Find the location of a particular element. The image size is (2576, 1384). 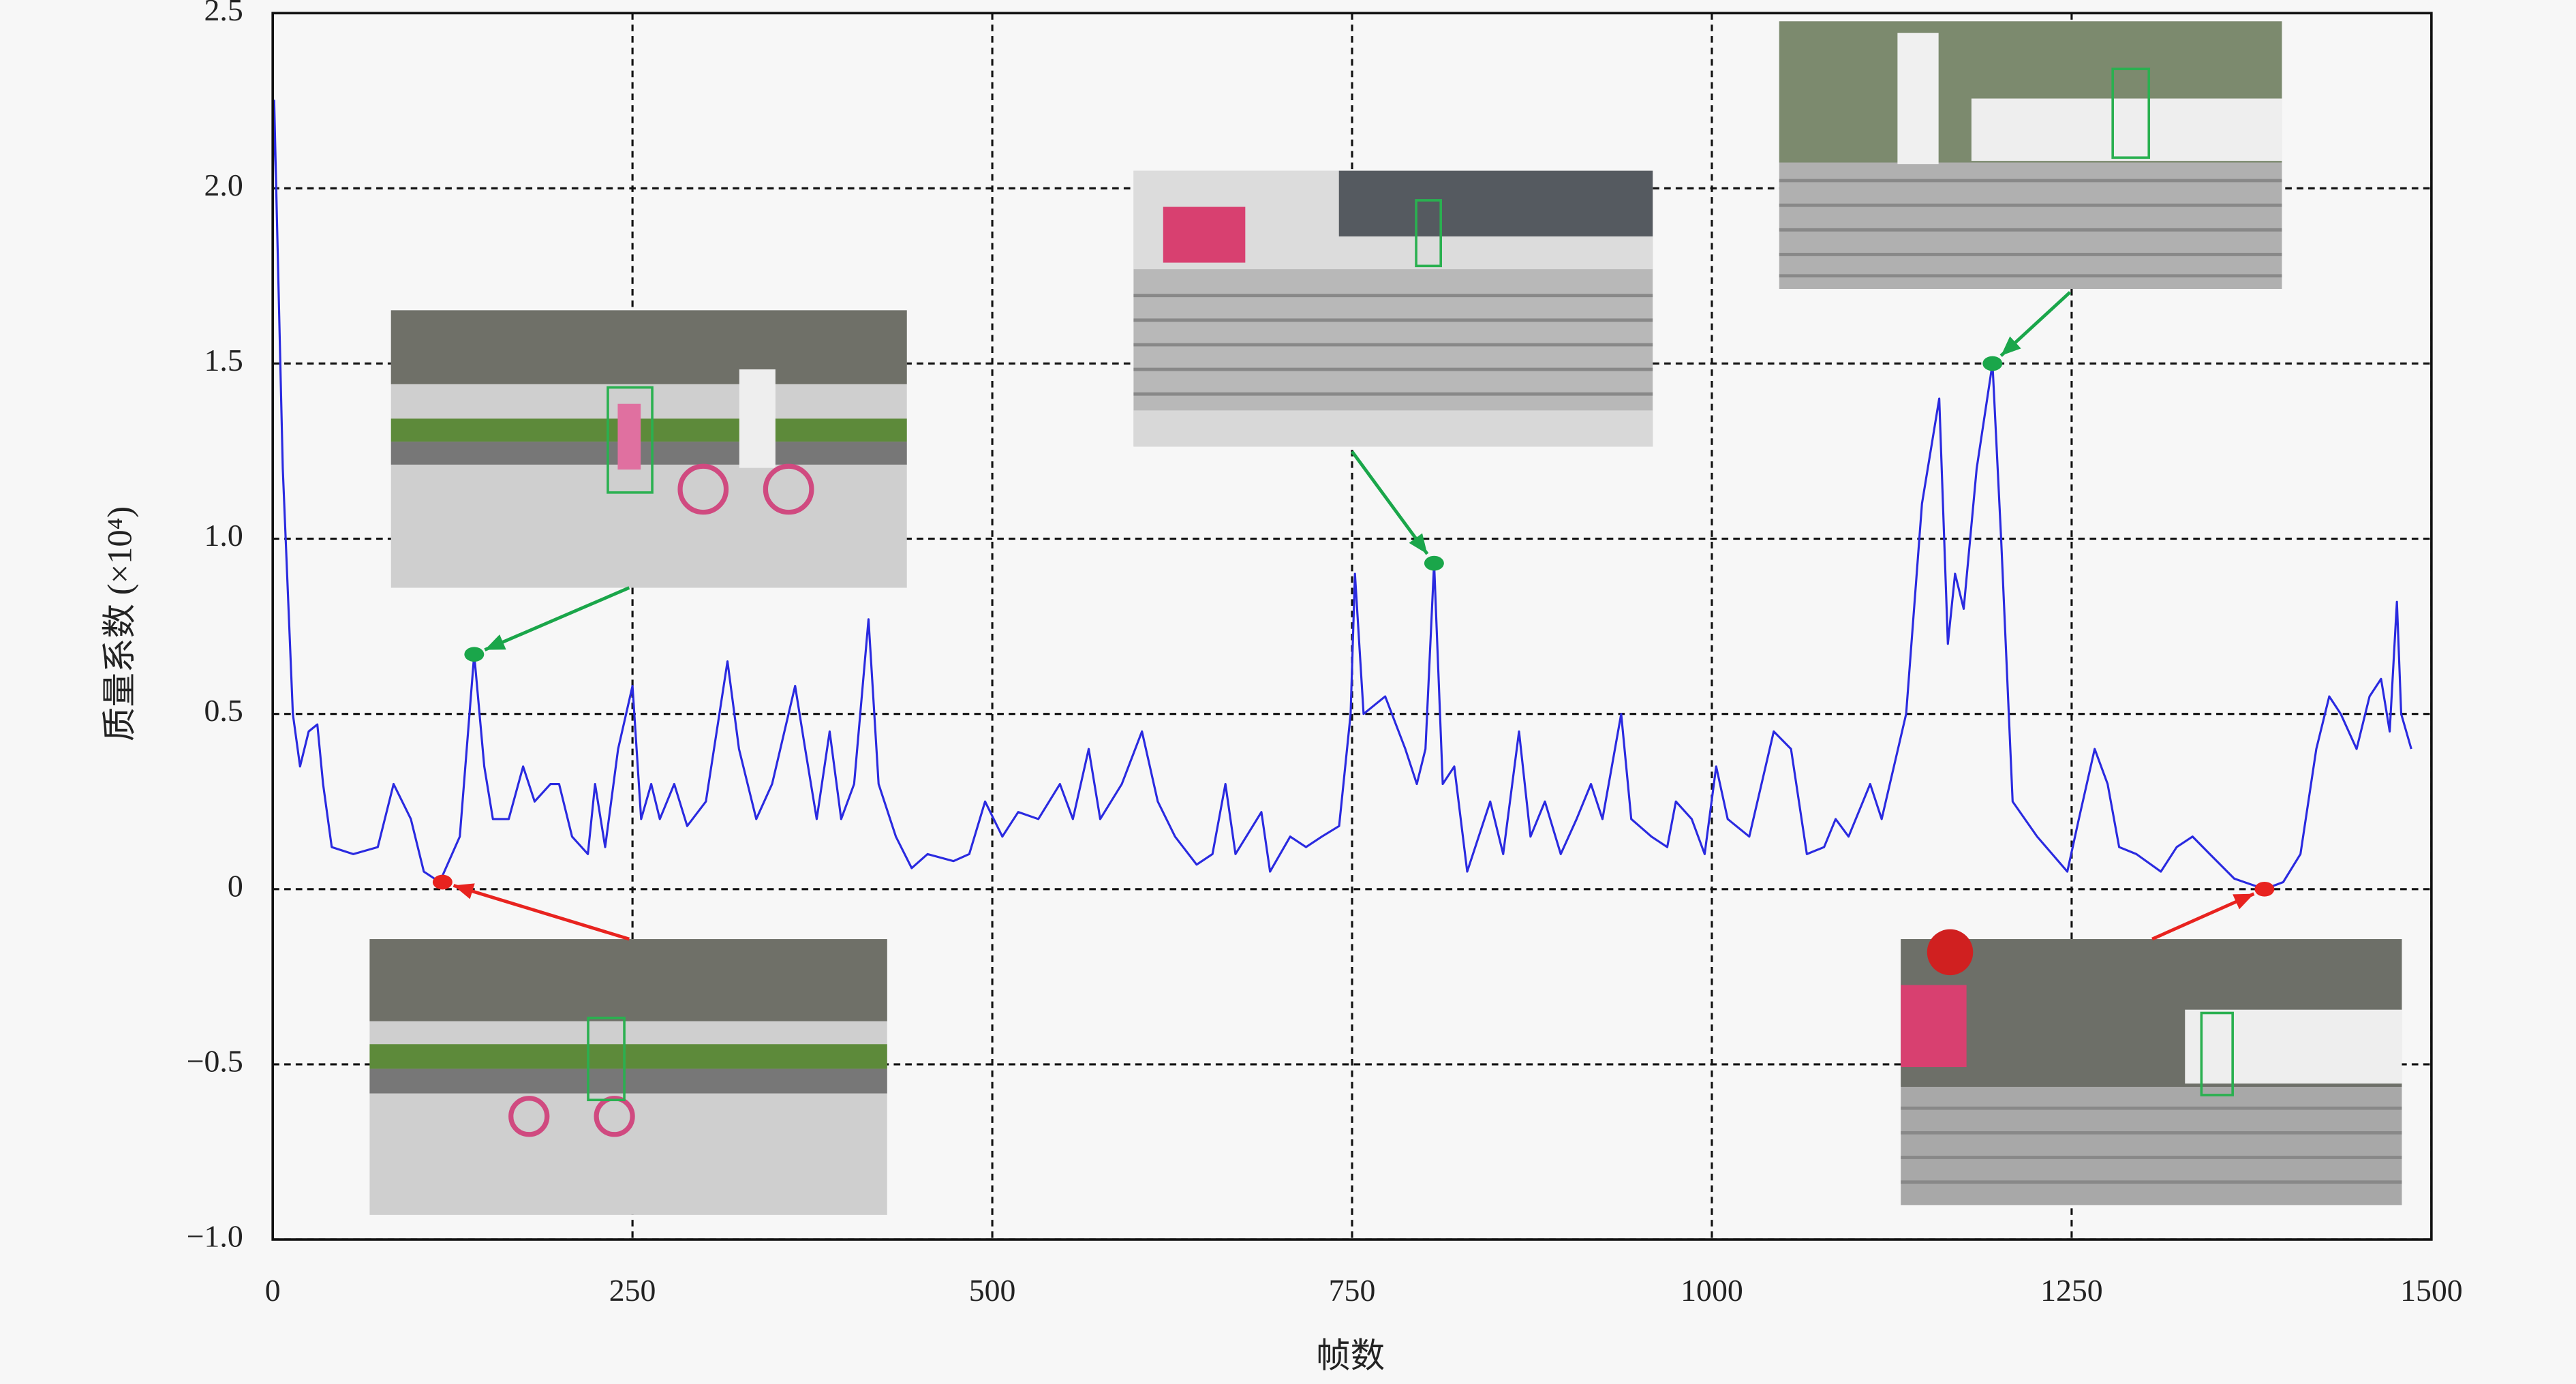

y-tick-label: −0.5 is located at coordinates (215, 1060).